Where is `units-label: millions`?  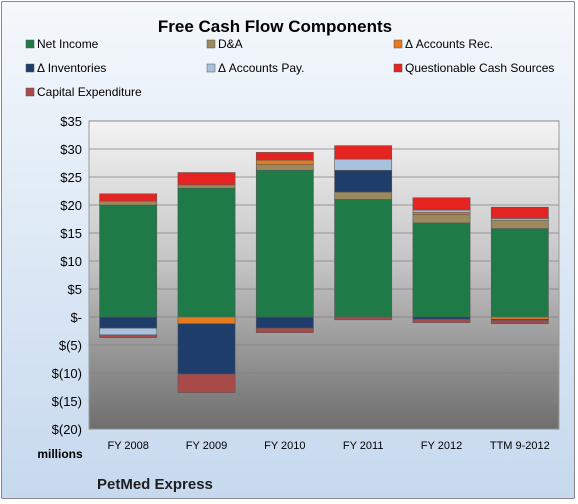
units-label: millions is located at coordinates (60, 454).